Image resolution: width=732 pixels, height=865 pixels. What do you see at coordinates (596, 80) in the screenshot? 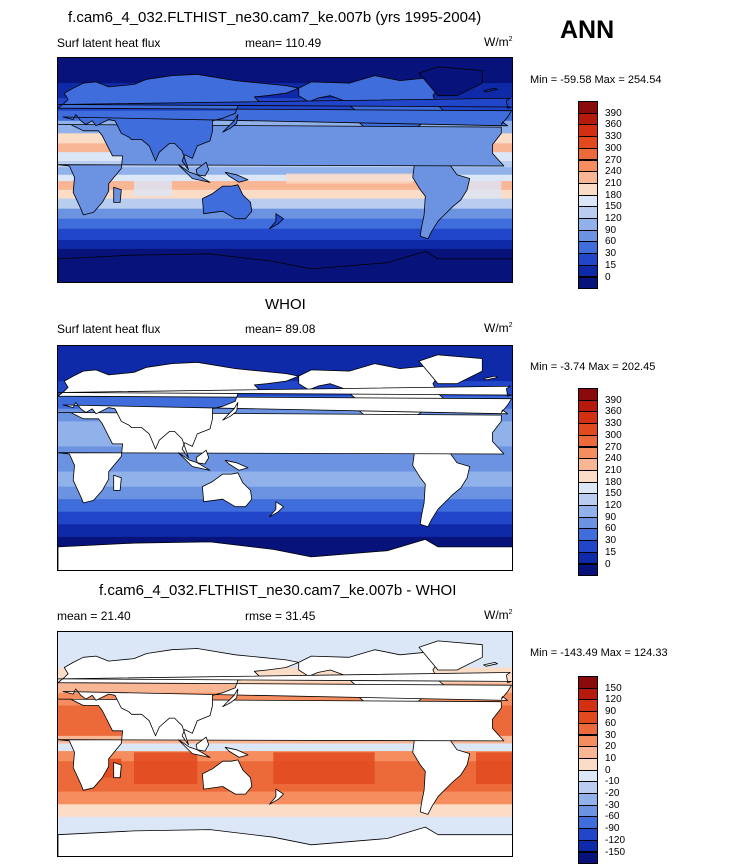
I see `minmax-label: Min = -59.58 Max = 254.54` at bounding box center [596, 80].